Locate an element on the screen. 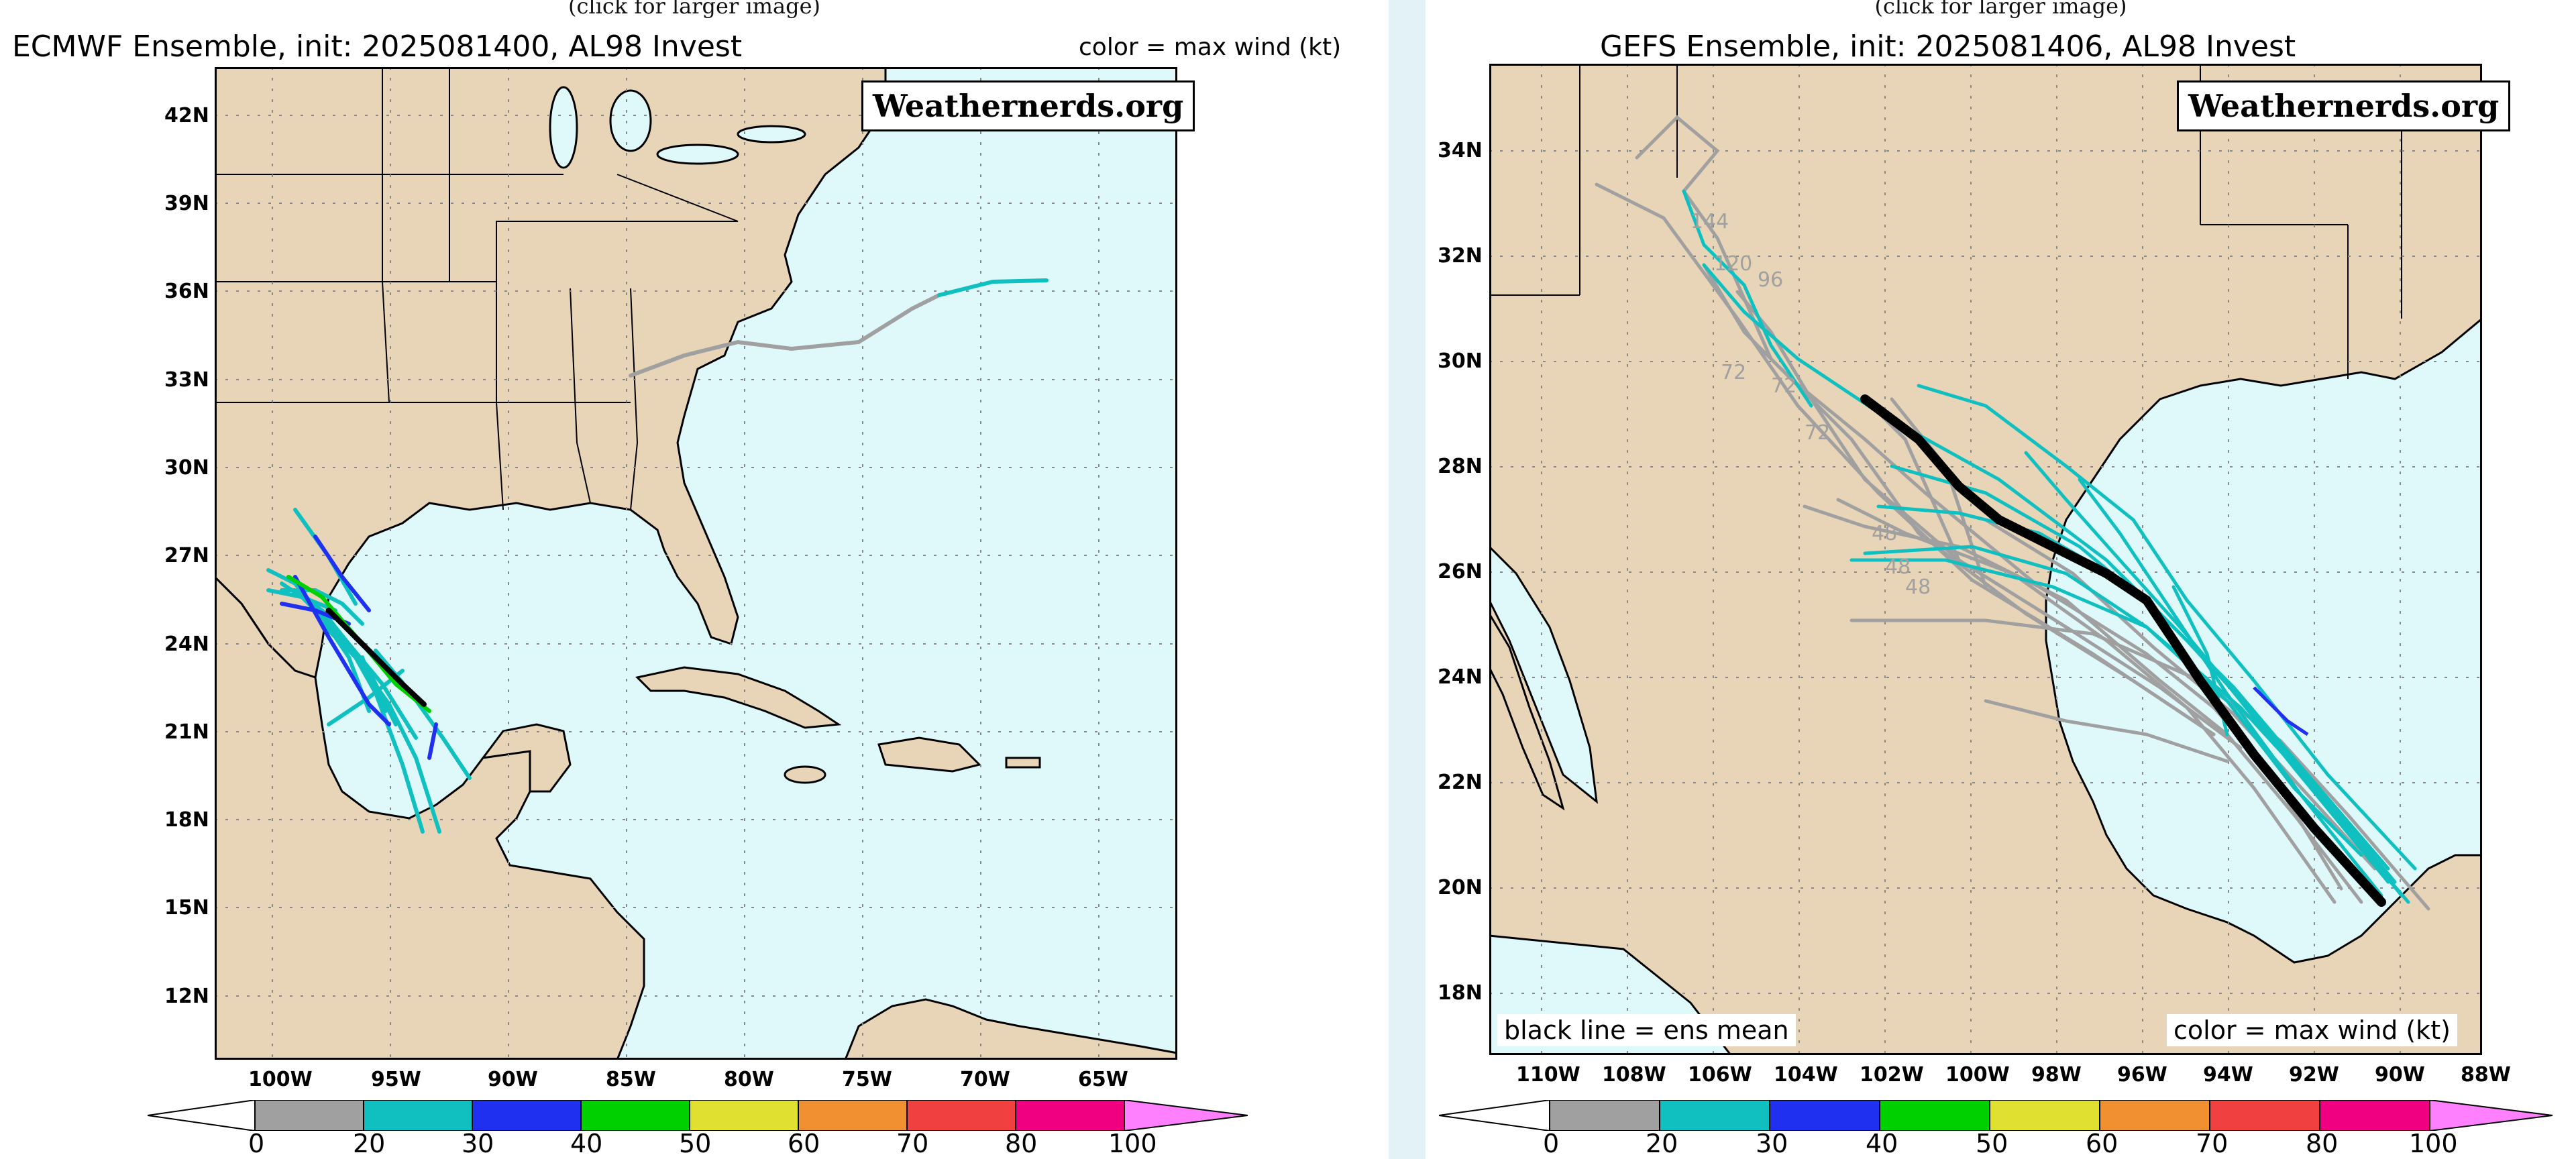 The width and height of the screenshot is (2576, 1159). ensemble-mean-track is located at coordinates (2123, 650).